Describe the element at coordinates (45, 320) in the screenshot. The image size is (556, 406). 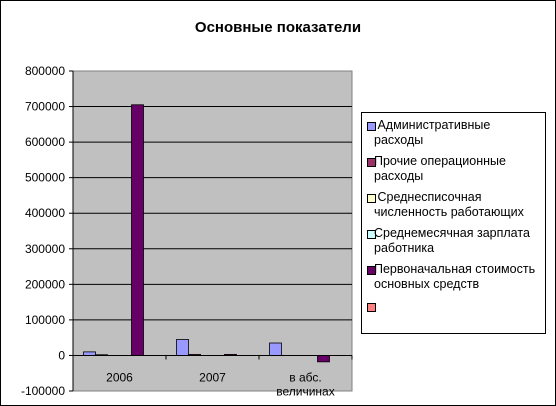
I see `y-tick-label: 100000` at that location.